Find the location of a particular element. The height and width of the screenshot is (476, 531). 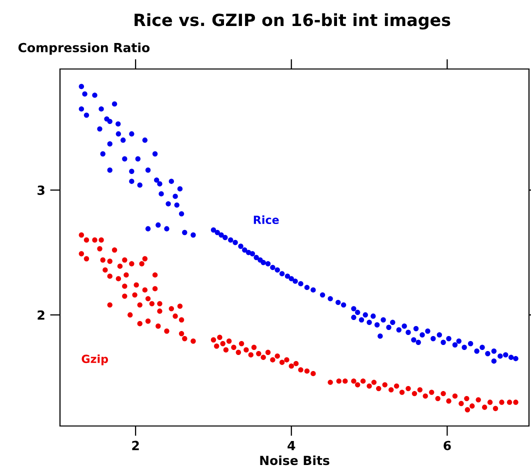

x-tick-label: 2 is located at coordinates (135, 445).